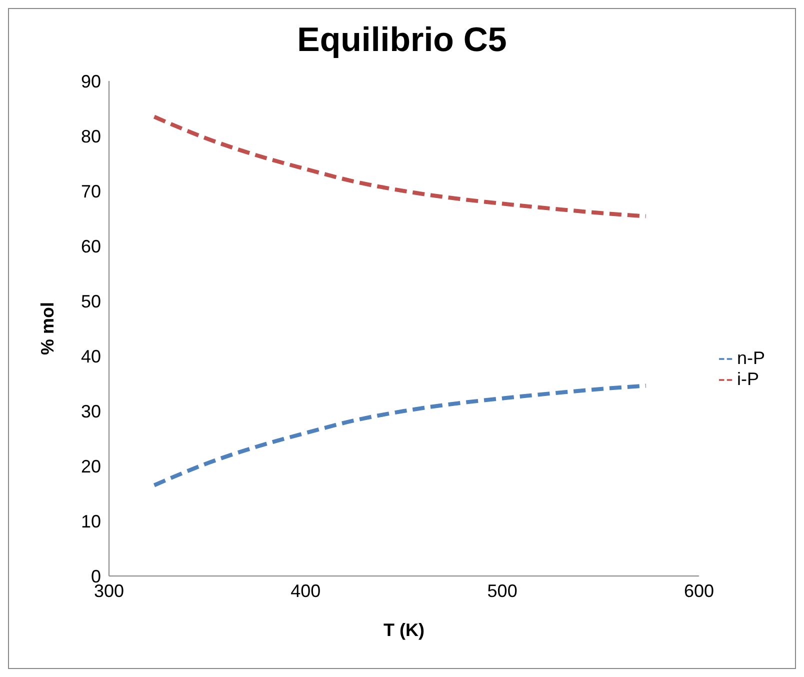  What do you see at coordinates (90, 246) in the screenshot?
I see `y-tick-label: 60` at bounding box center [90, 246].